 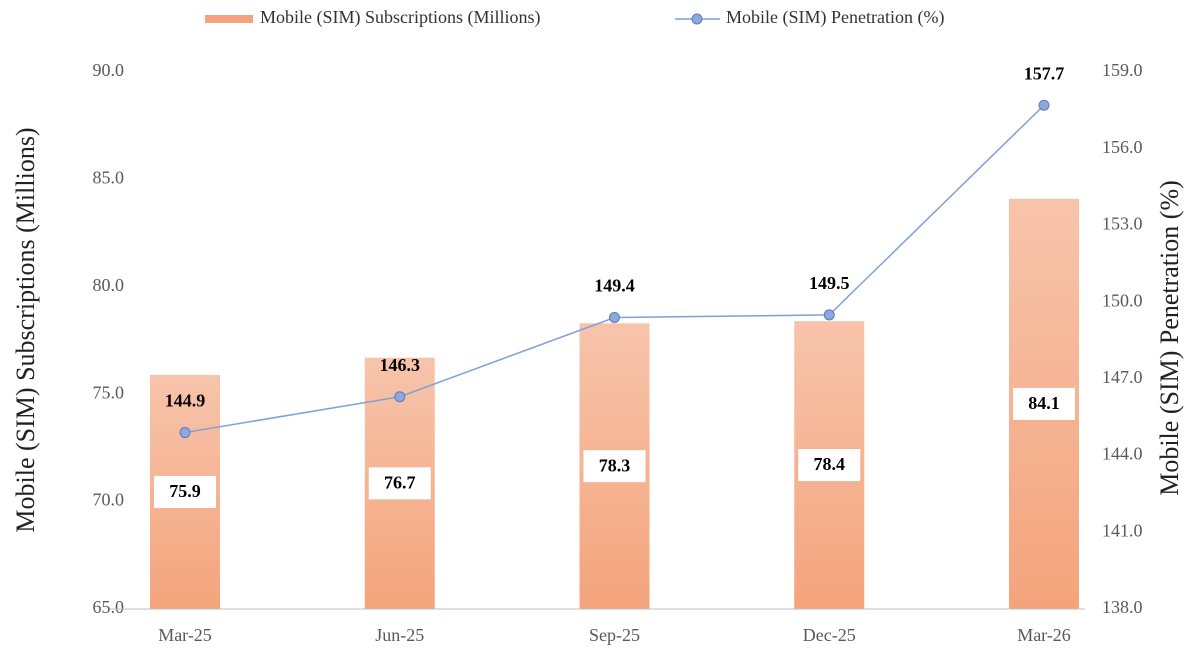 I want to click on x-tick-label: Jun-25, so click(x=399, y=635).